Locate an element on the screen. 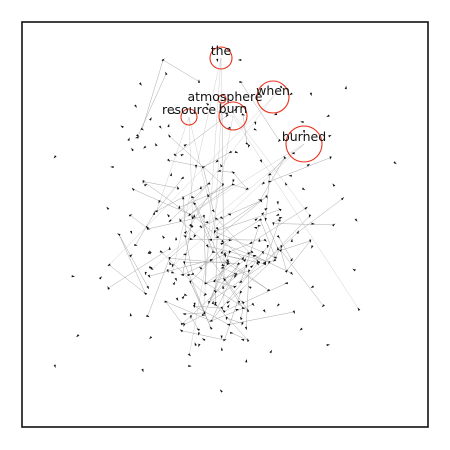  highlight-node-the: the is located at coordinates (221, 56).